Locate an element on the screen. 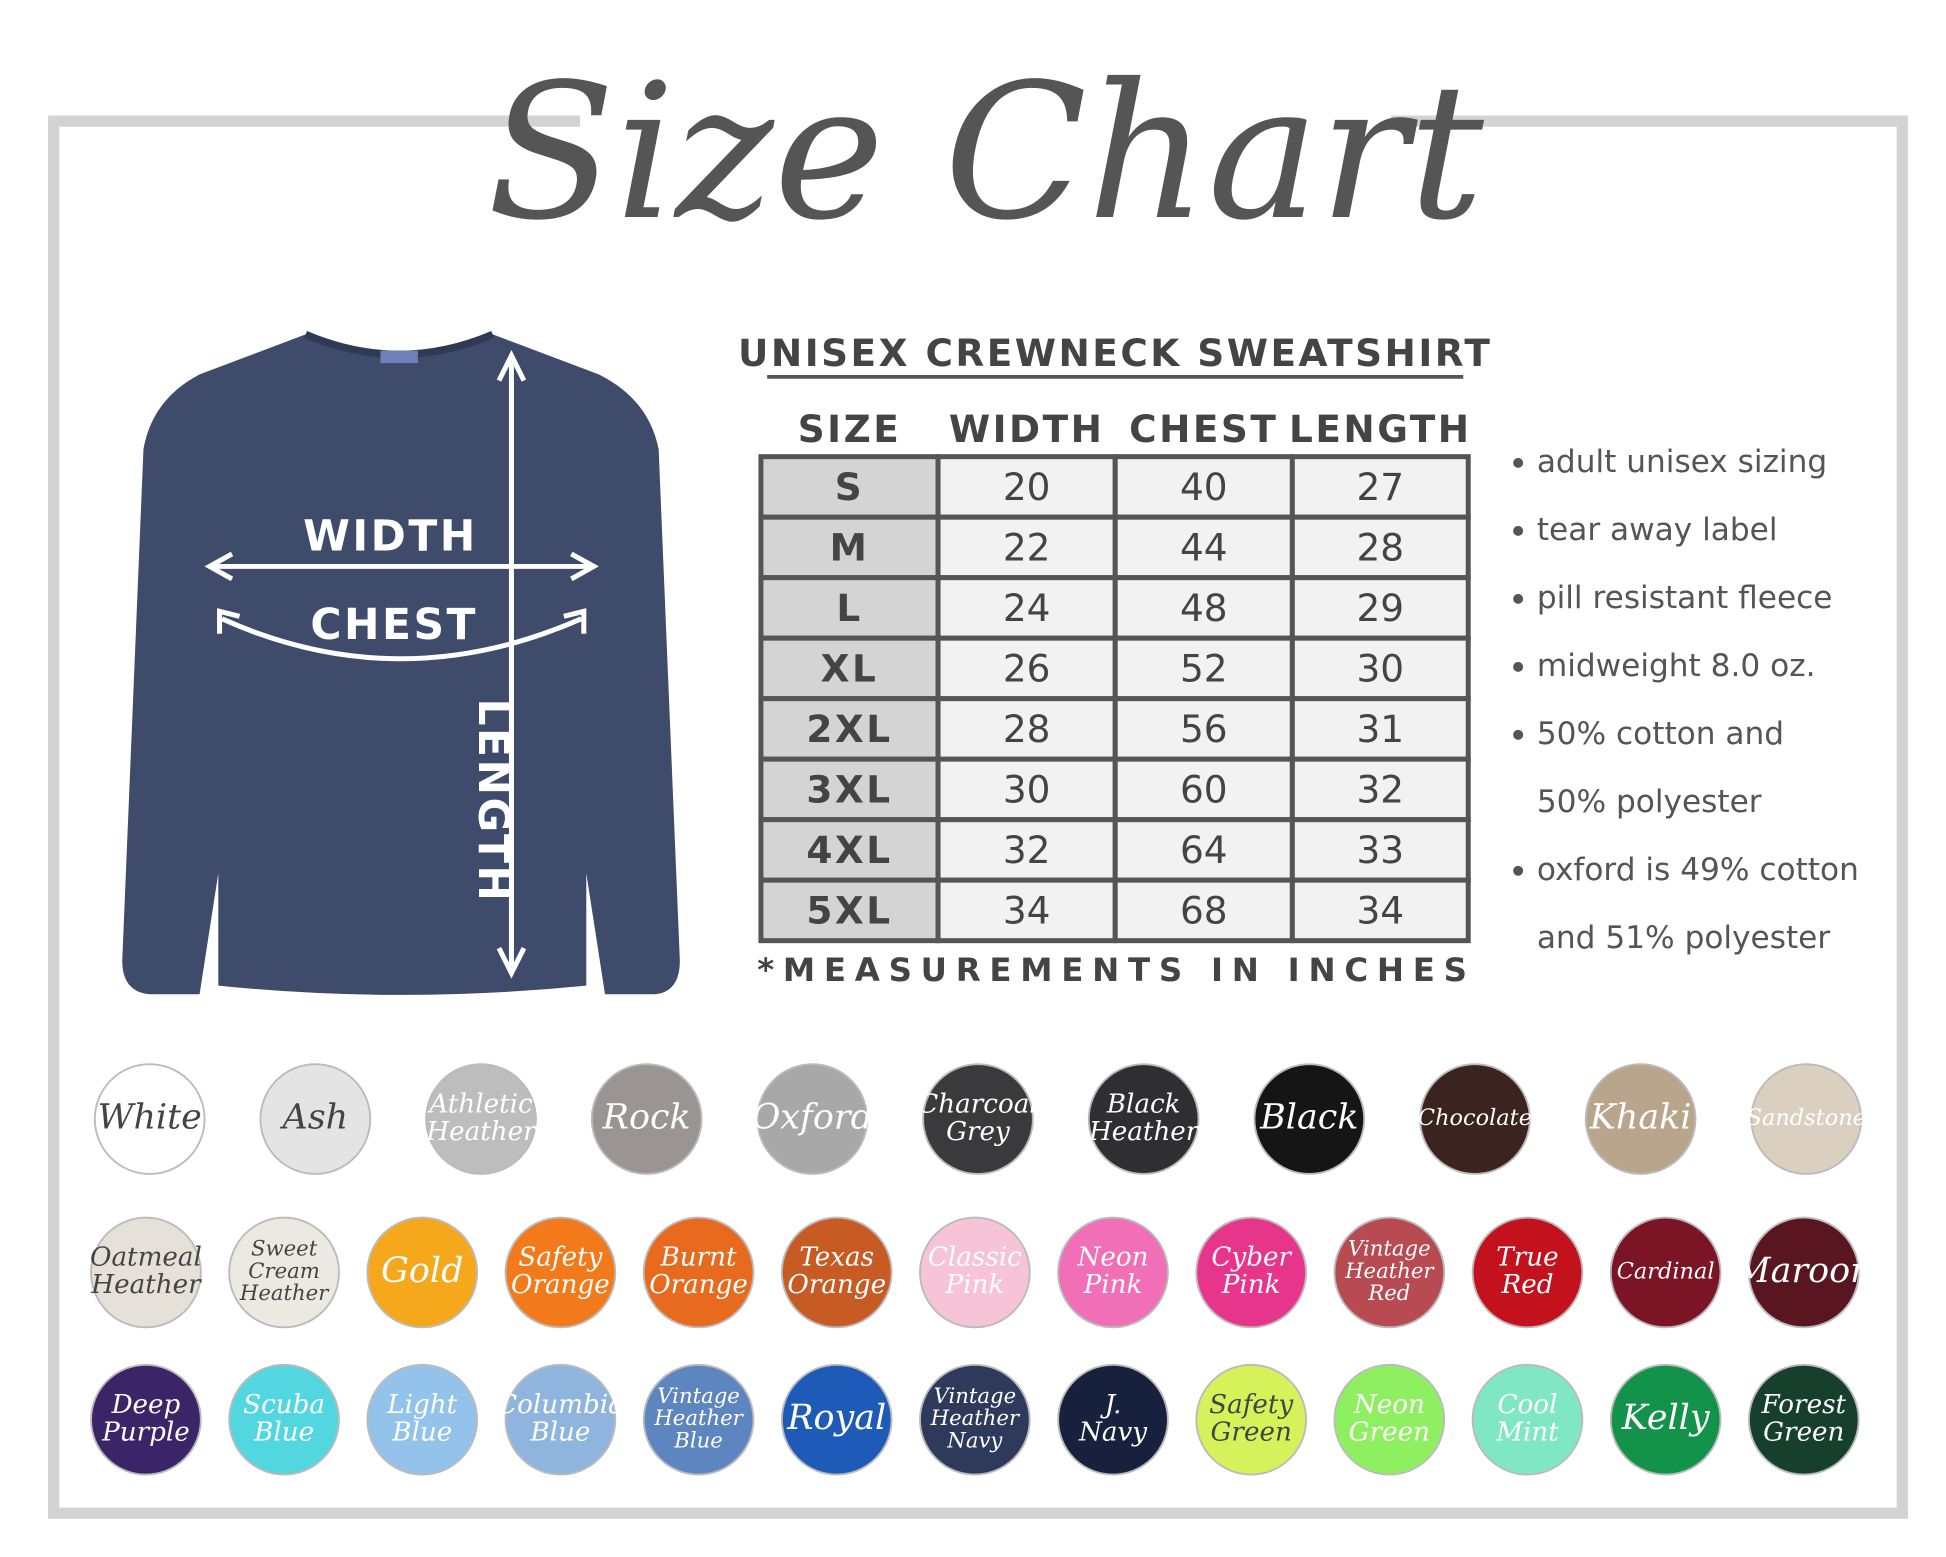  swatch-label: Oxford is located at coordinates (812, 1118).